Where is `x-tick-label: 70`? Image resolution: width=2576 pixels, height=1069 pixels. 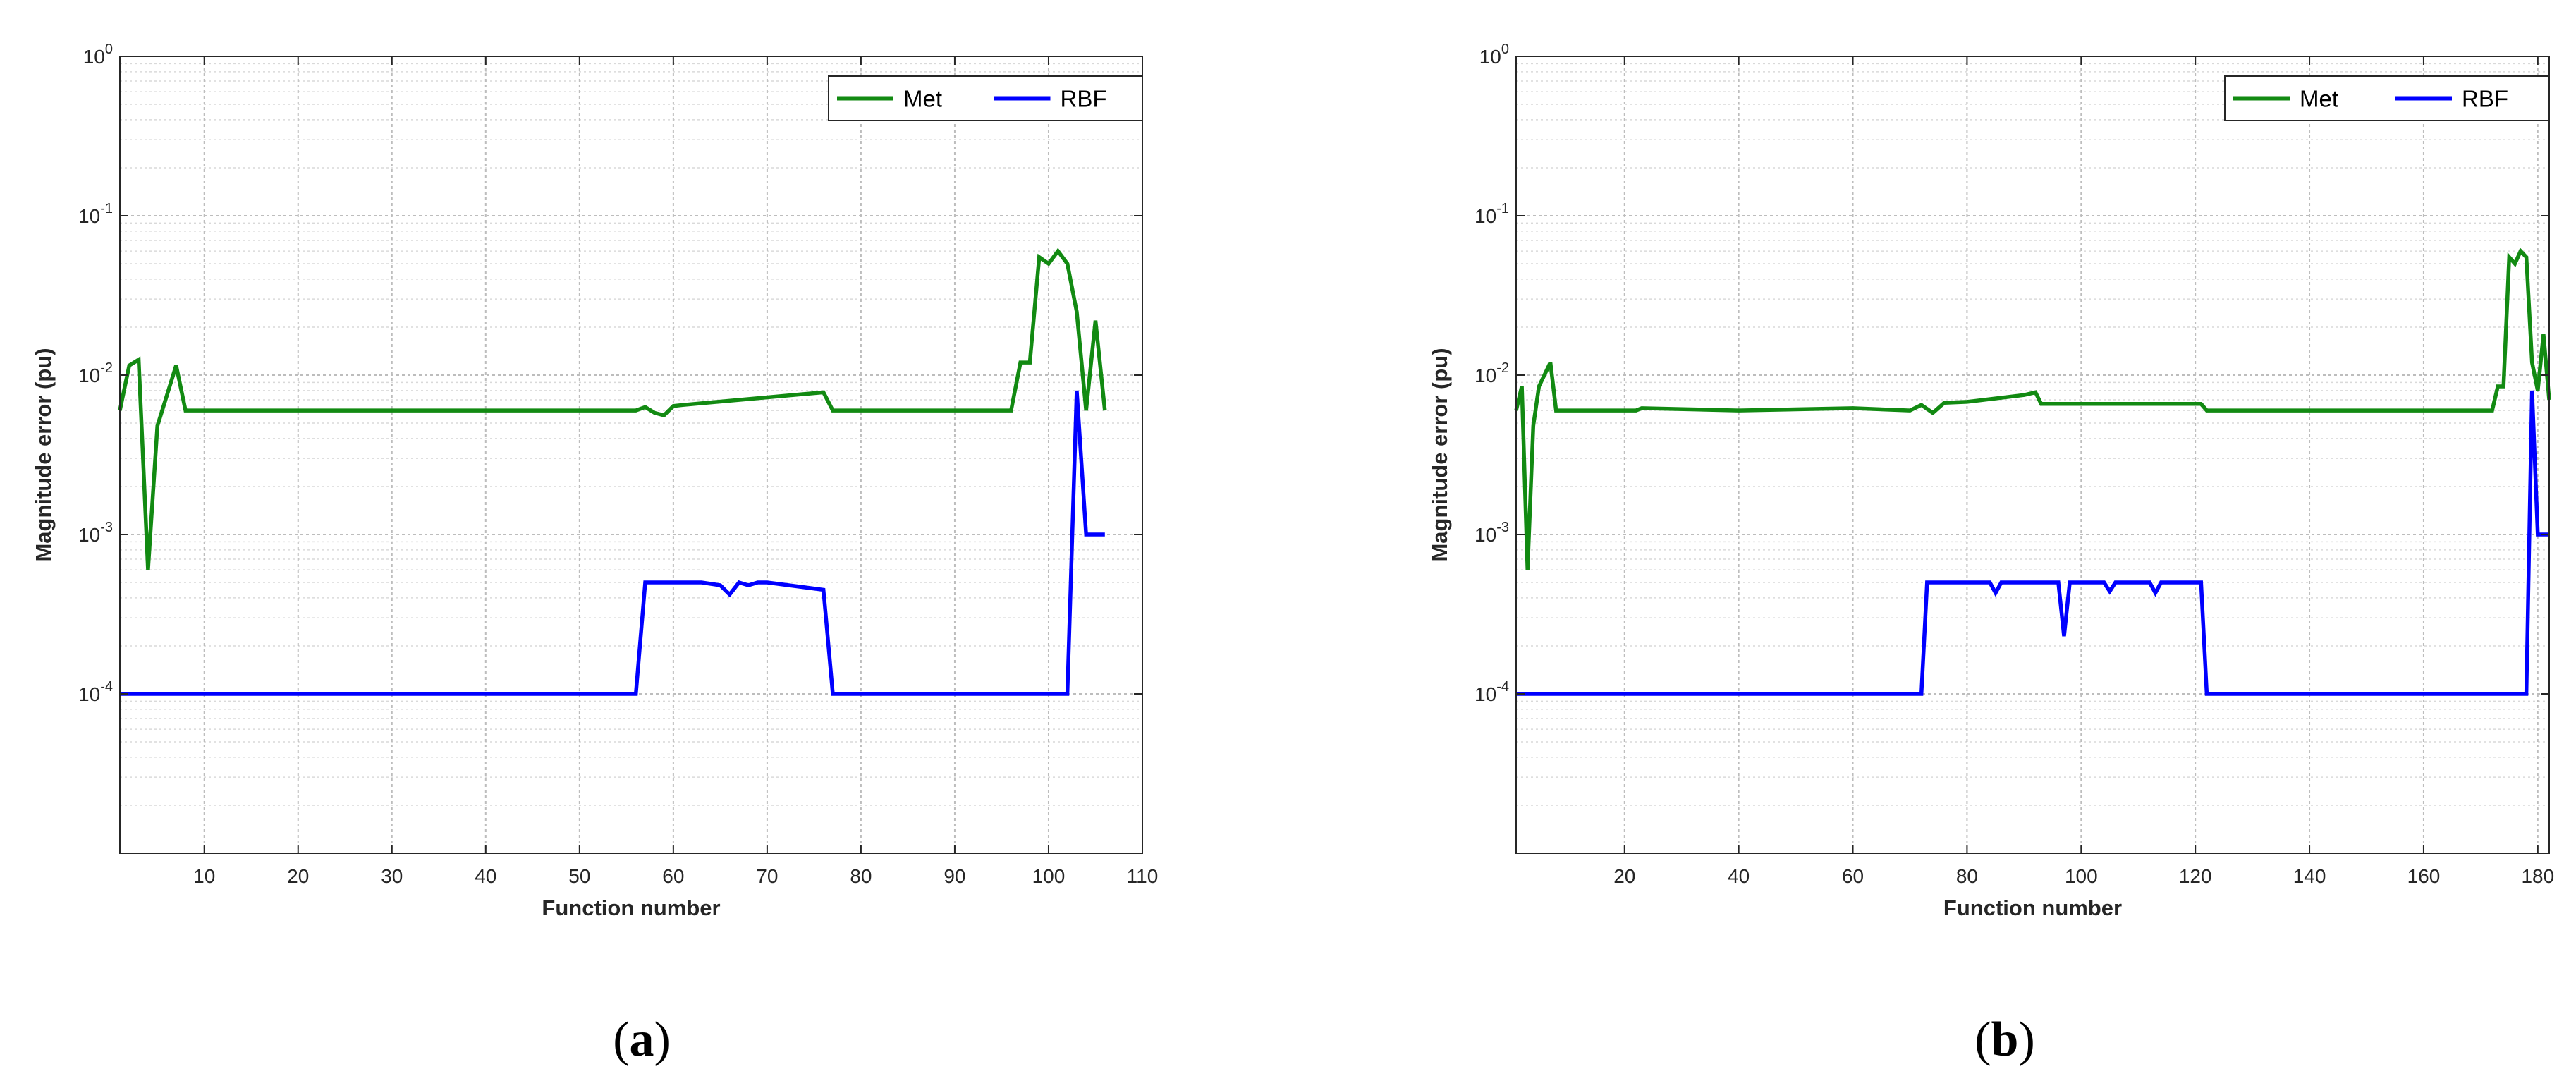
x-tick-label: 70 is located at coordinates (767, 876).